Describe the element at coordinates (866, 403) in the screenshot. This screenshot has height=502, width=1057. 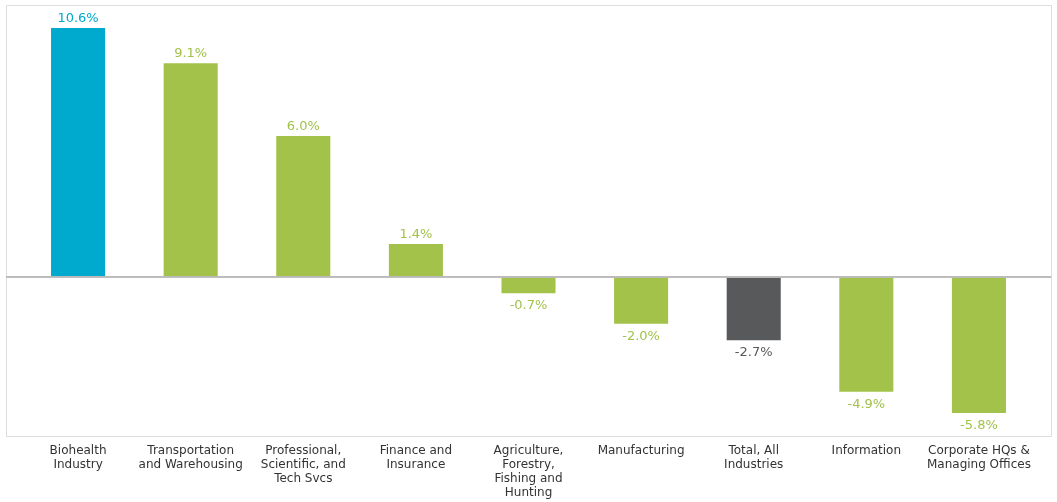
I see `data-label: -4.9%` at that location.